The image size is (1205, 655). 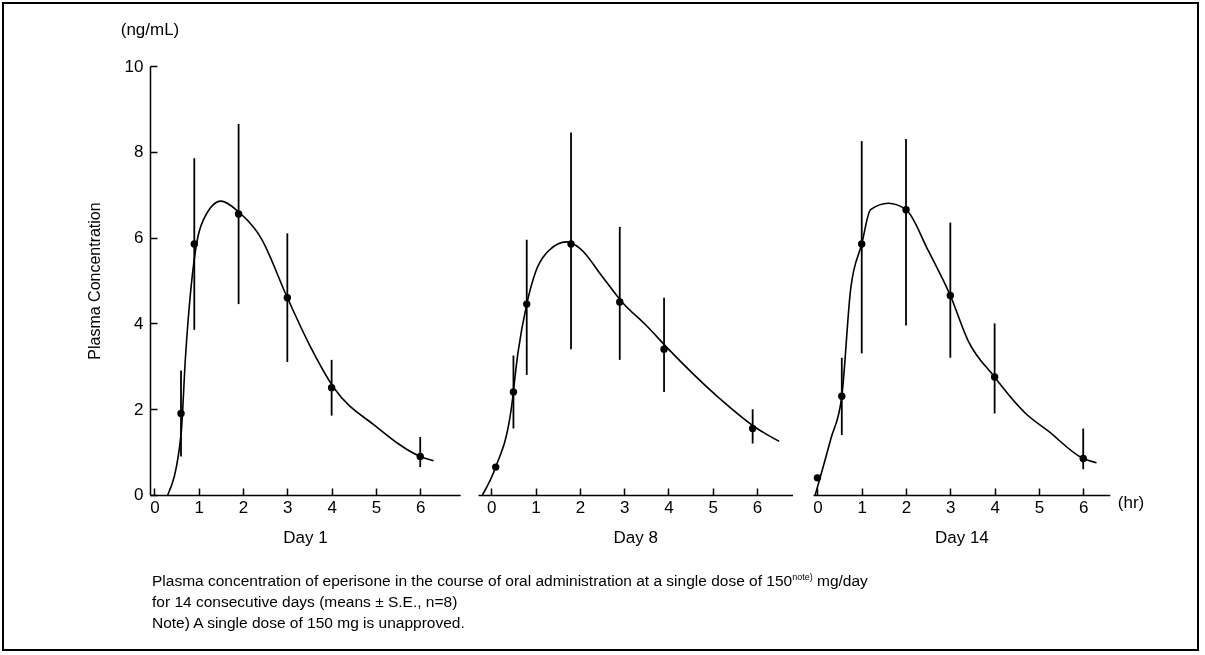 I want to click on y-tick-label: 0, so click(x=139, y=495).